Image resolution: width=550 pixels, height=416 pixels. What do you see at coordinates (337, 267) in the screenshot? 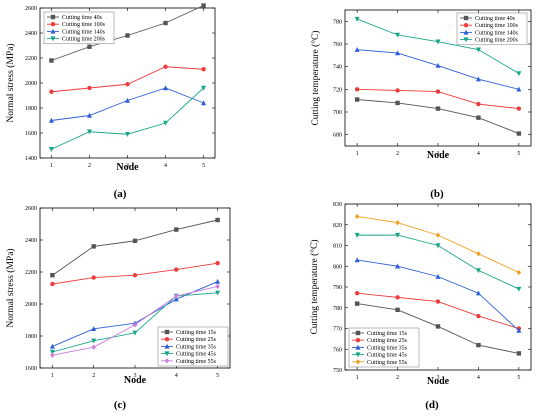
I see `y-tick-label: 800` at bounding box center [337, 267].